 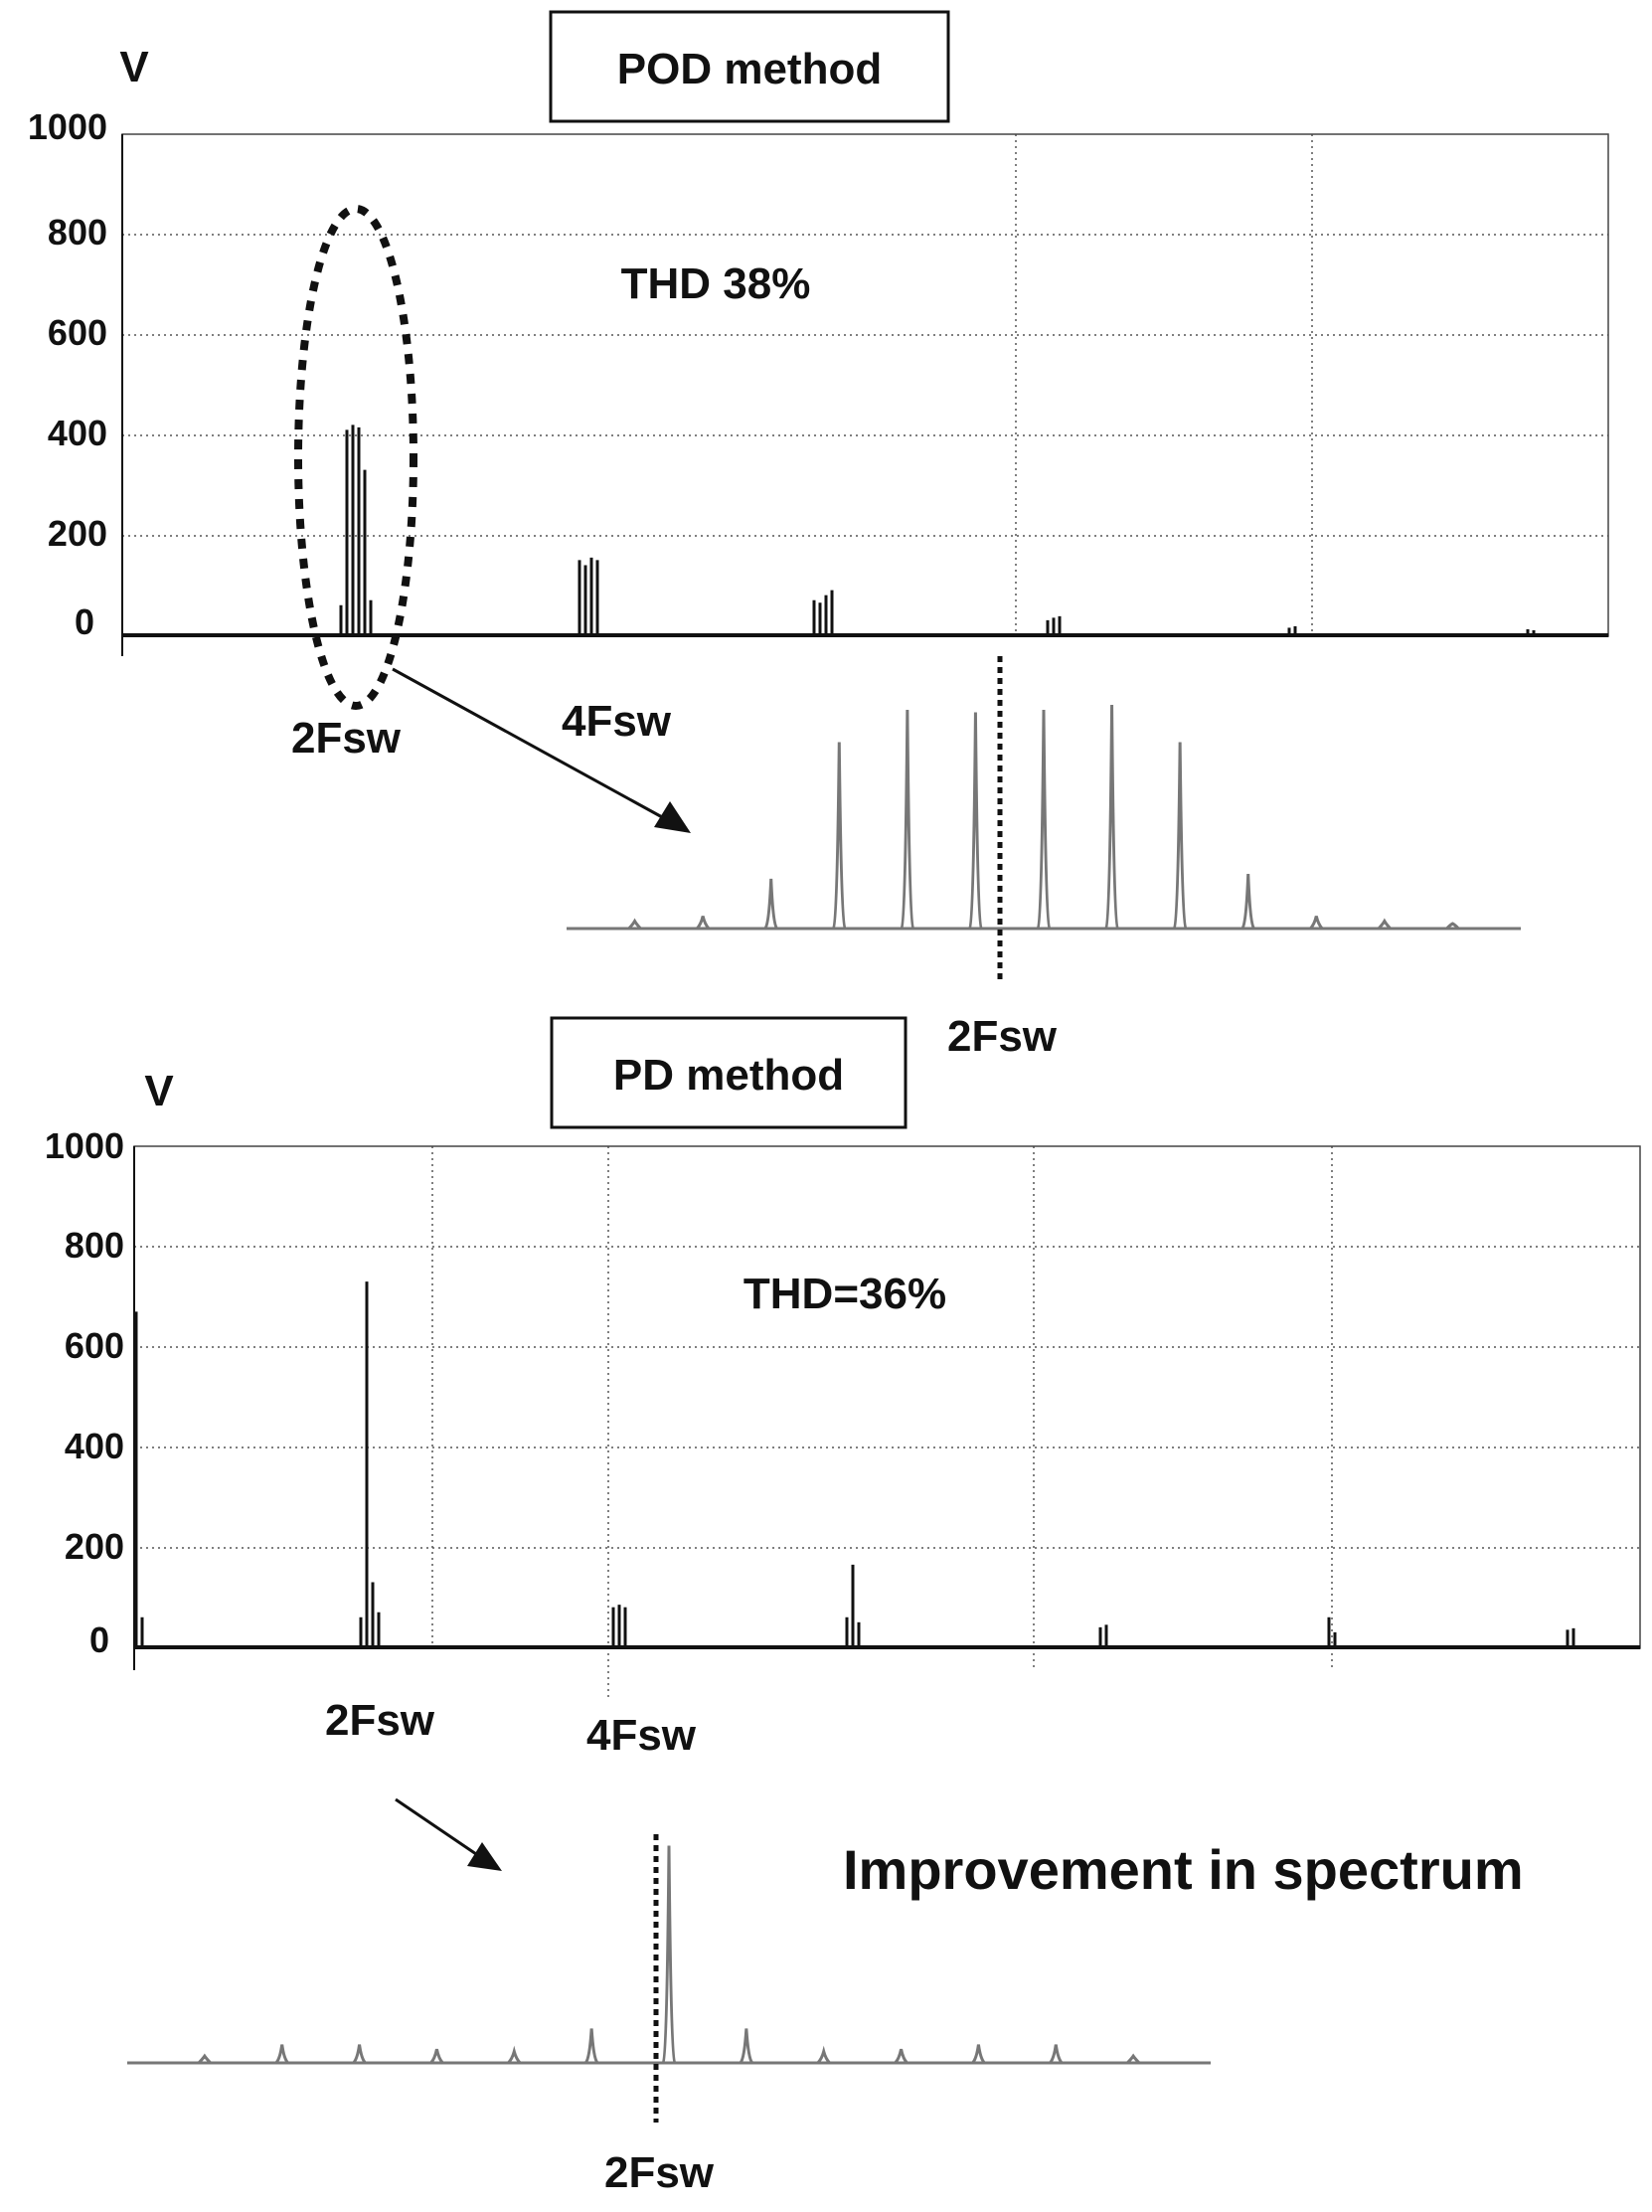 What do you see at coordinates (77, 232) in the screenshot?
I see `pod-tick-800: 800` at bounding box center [77, 232].